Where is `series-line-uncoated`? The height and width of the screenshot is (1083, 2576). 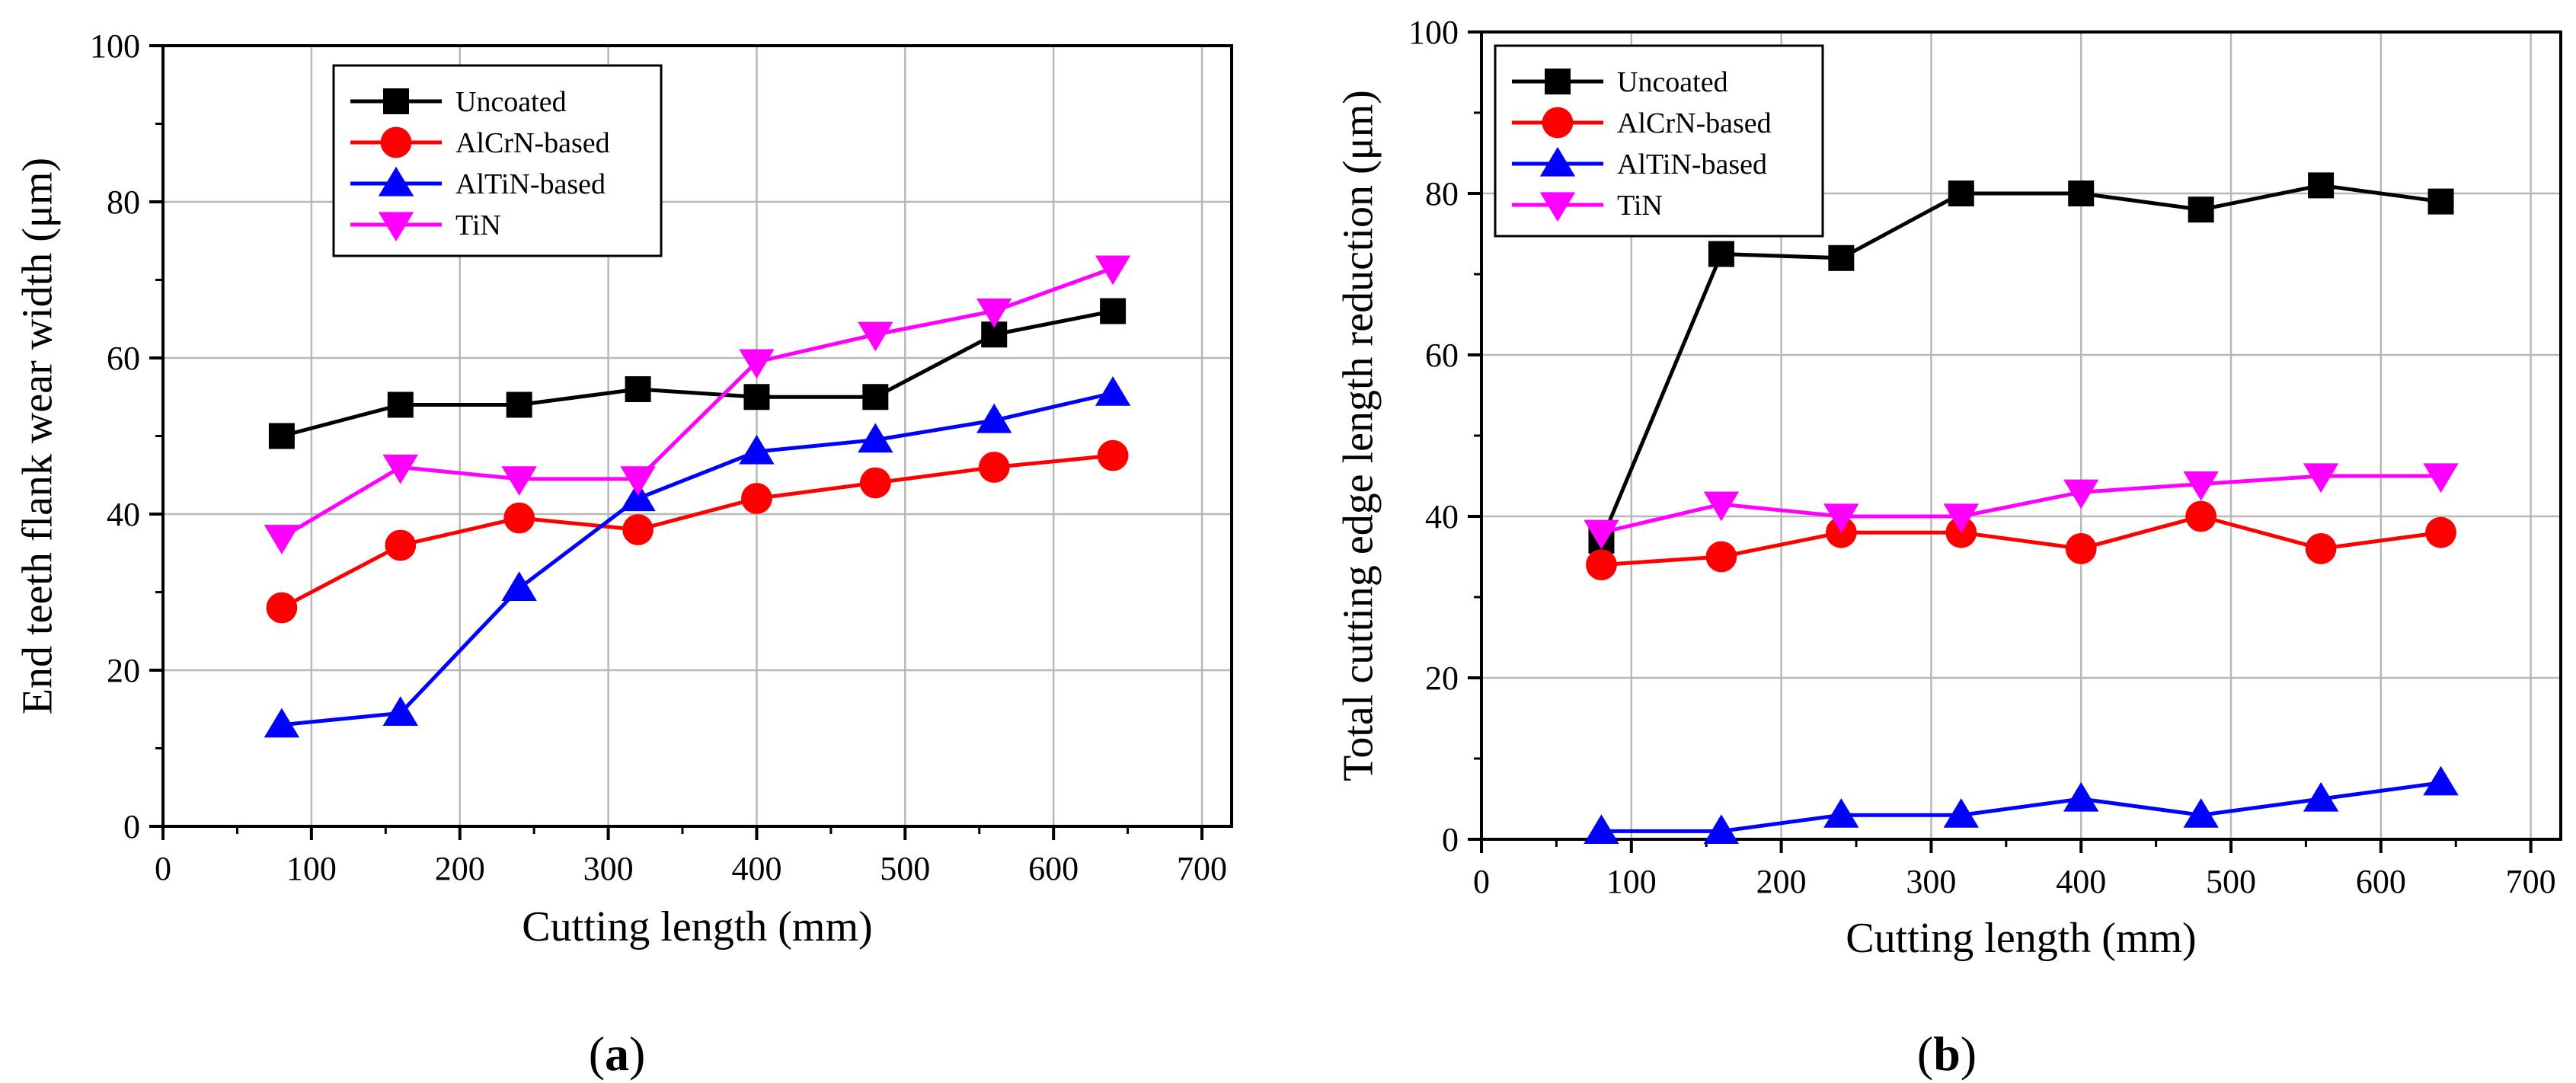 series-line-uncoated is located at coordinates (2020, 362).